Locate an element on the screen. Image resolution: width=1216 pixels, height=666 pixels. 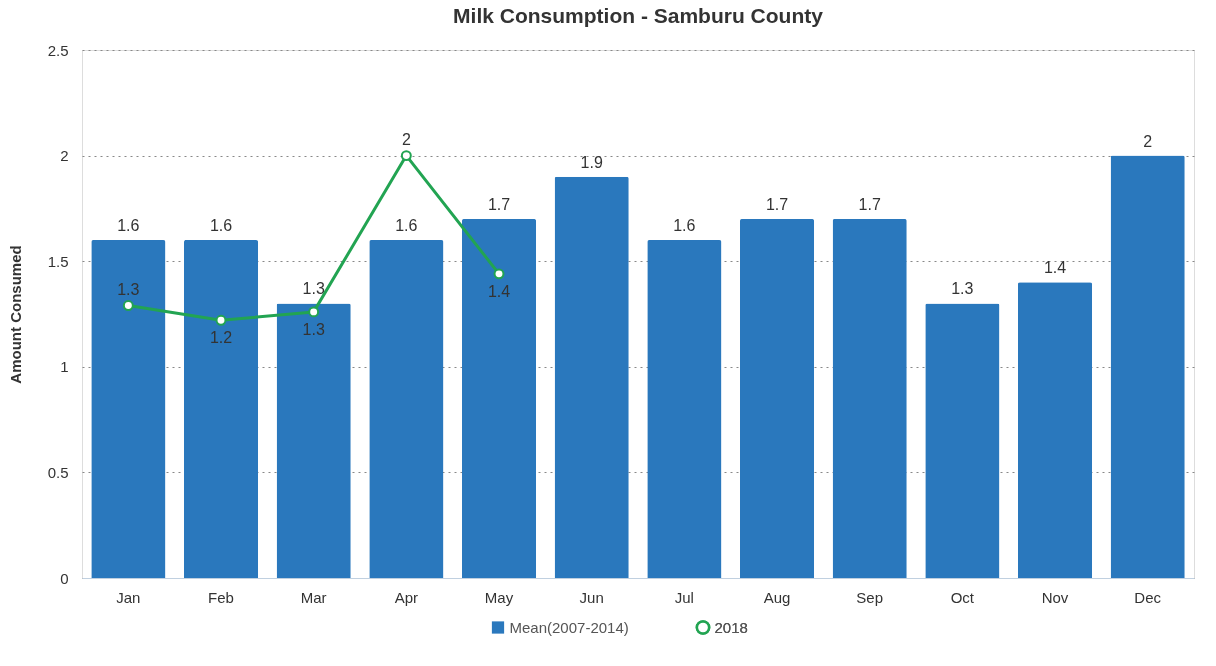
x-tick-label: Apr is located at coordinates (406, 597).